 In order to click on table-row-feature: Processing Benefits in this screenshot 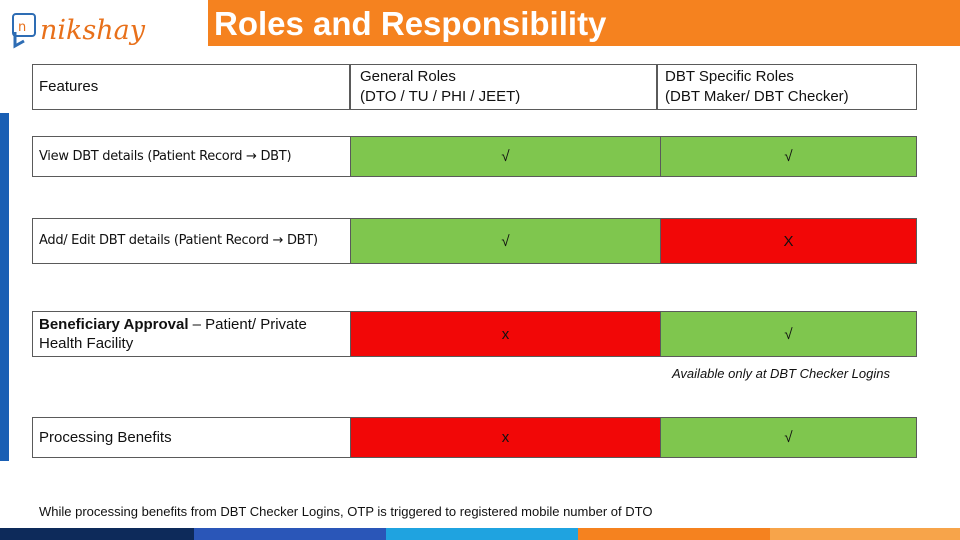, I will do `click(191, 437)`.